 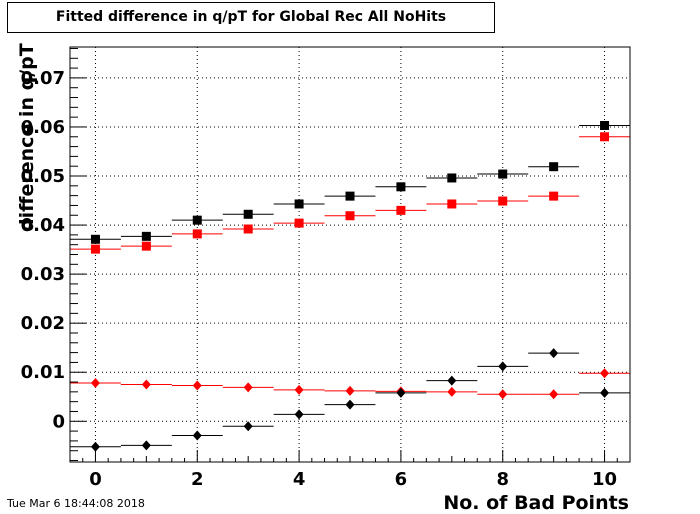 What do you see at coordinates (43, 127) in the screenshot?
I see `y-tick-label: 0.06` at bounding box center [43, 127].